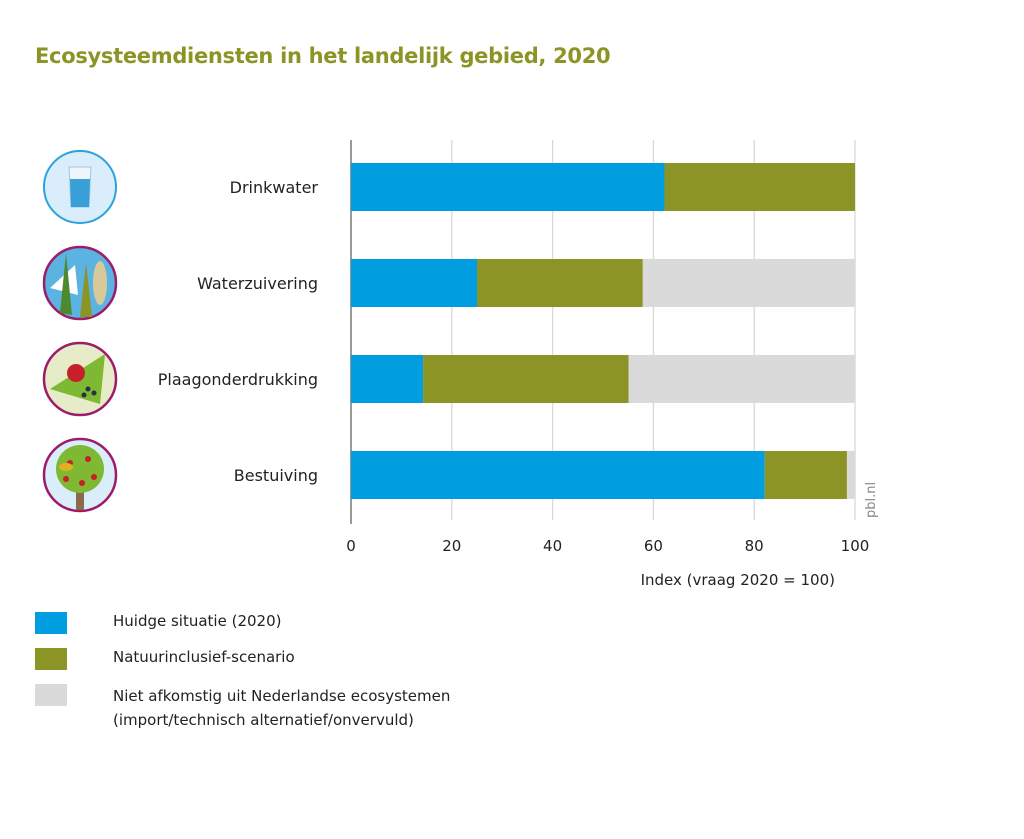  What do you see at coordinates (80, 379) in the screenshot?
I see `ladybug-icon` at bounding box center [80, 379].